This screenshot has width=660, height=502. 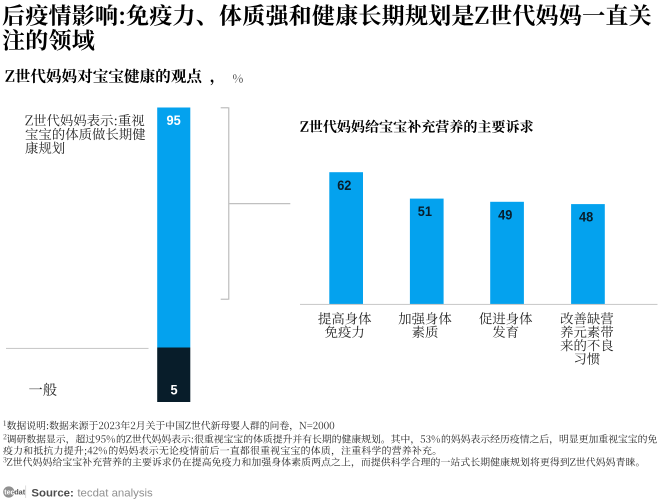 I want to click on svg-text: 5, so click(x=173, y=389).